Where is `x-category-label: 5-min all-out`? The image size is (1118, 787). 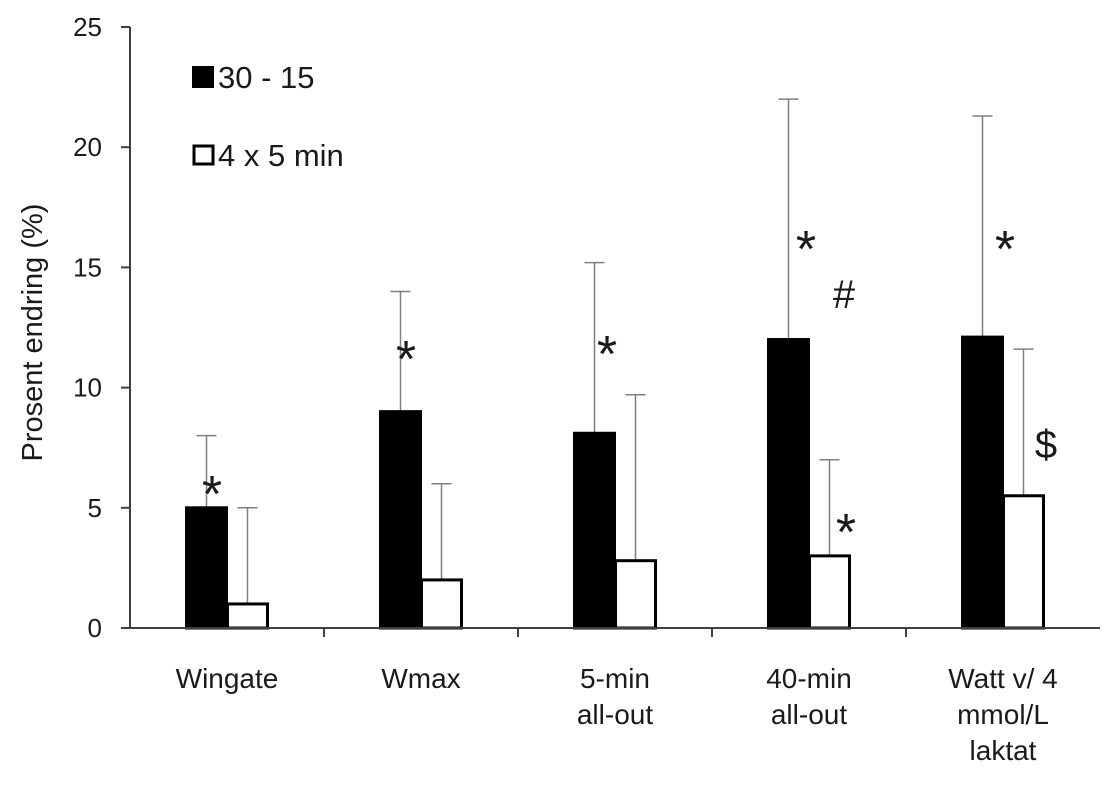 x-category-label: 5-min all-out is located at coordinates (615, 696).